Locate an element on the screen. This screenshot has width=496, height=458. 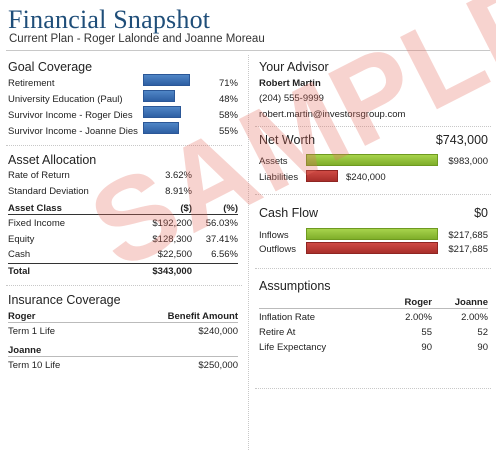
header-divider is located at coordinates (248, 50).